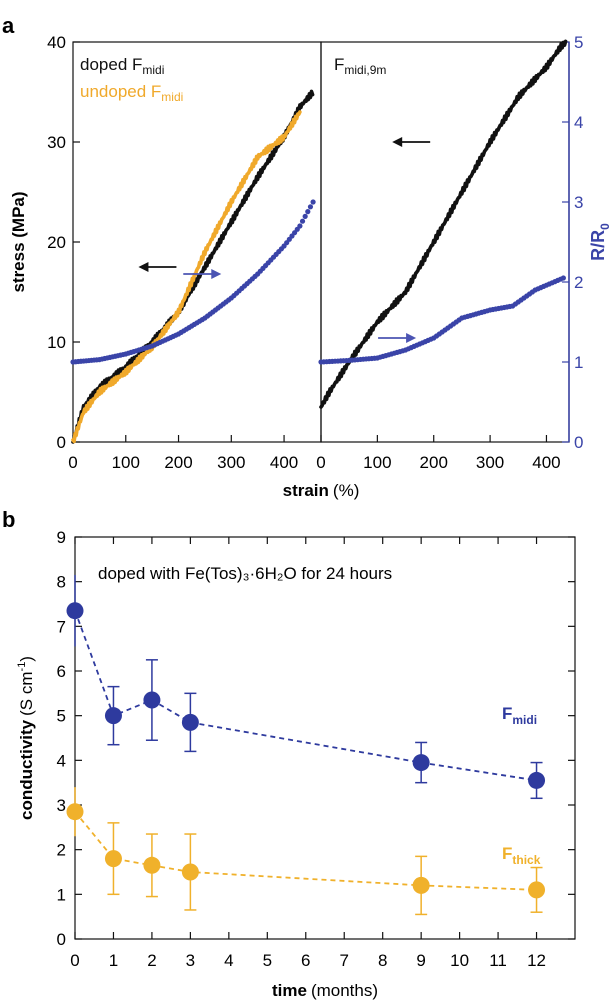 The height and width of the screenshot is (1005, 612). What do you see at coordinates (61, 626) in the screenshot?
I see `y-tick-label: 7` at bounding box center [61, 626].